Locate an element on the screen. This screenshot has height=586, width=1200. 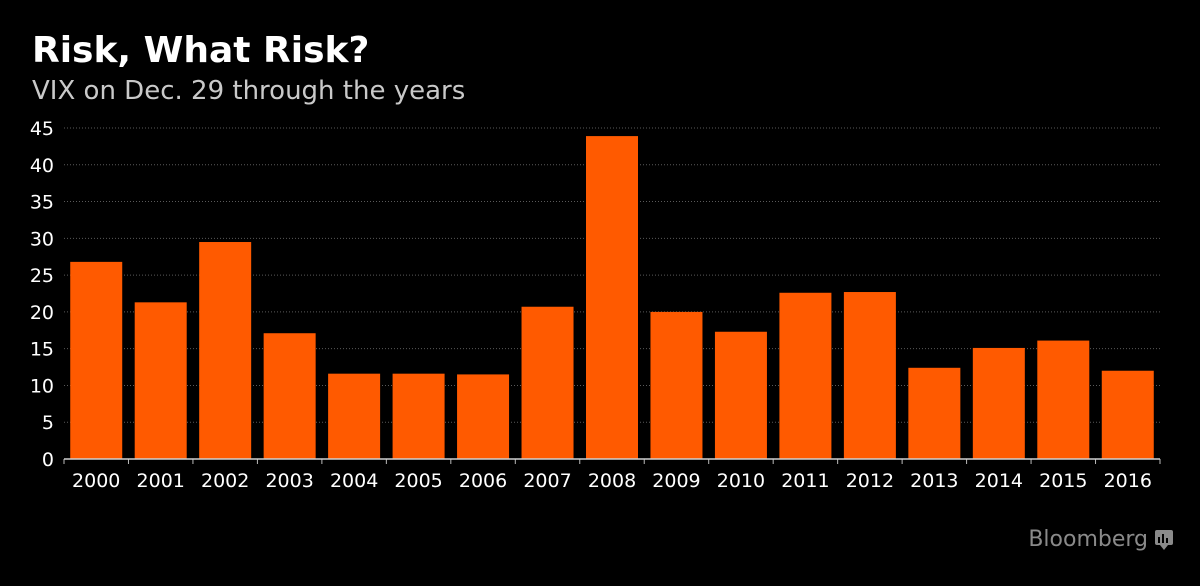
bar-2001 is located at coordinates (160, 380).